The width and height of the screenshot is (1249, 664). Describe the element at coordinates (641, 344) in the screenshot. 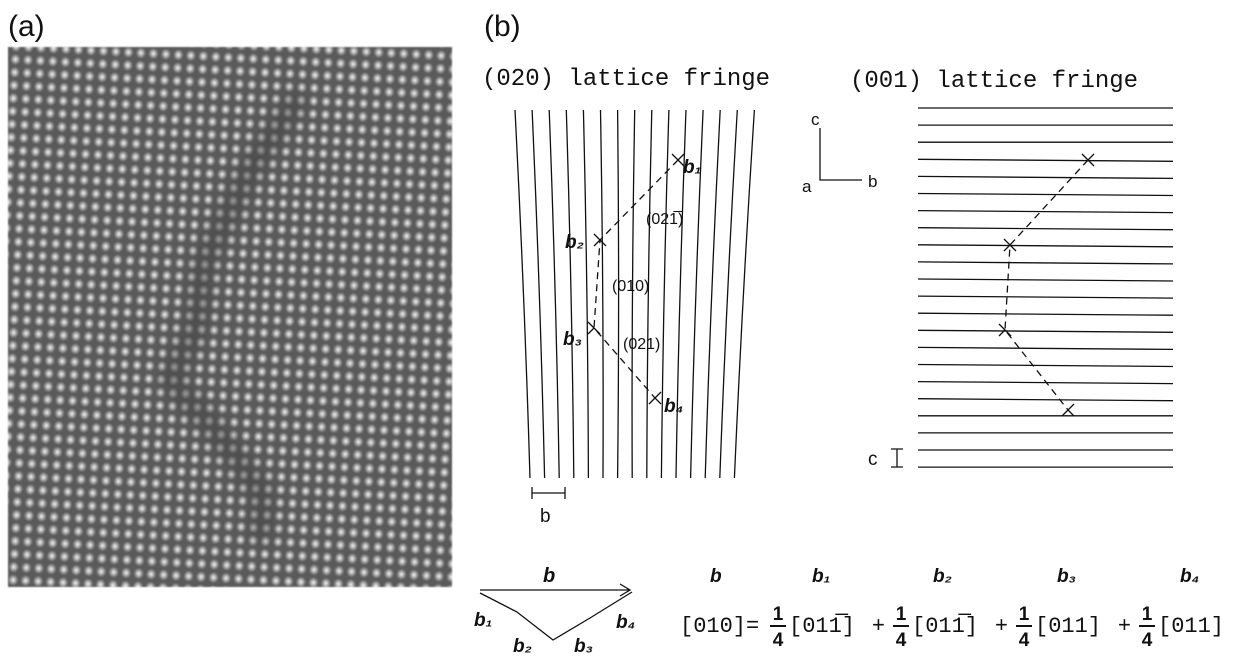

I see `plane-label: (021)` at that location.